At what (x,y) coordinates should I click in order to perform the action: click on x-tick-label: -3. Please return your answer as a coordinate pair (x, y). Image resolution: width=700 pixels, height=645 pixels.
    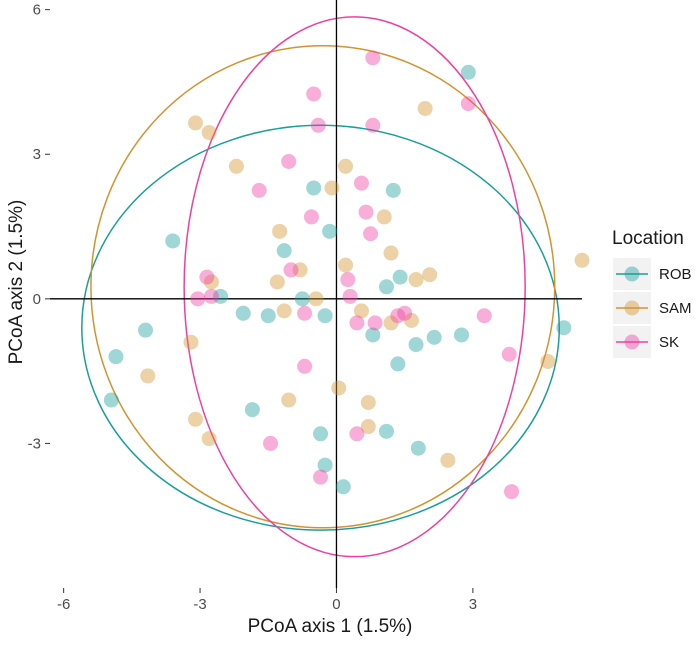
    Looking at the image, I should click on (199, 604).